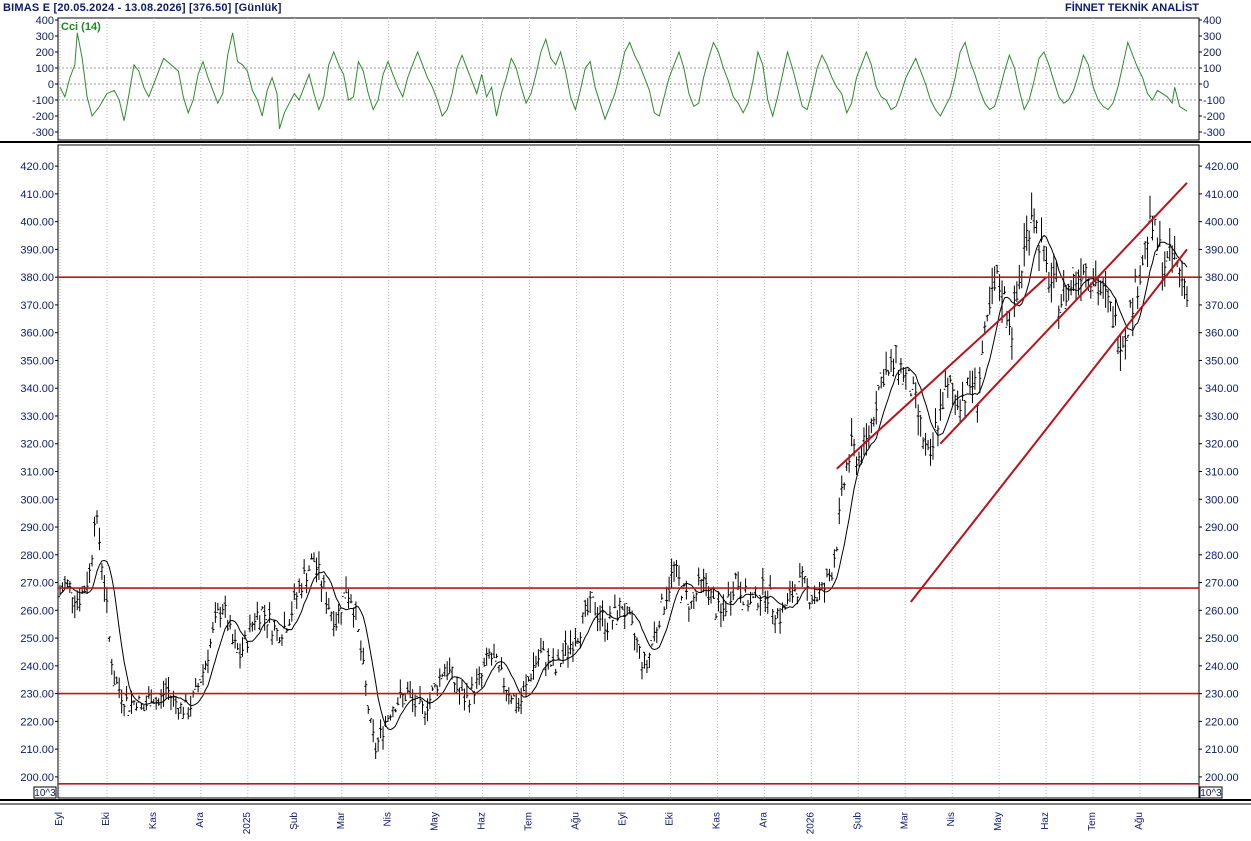 Image resolution: width=1251 pixels, height=841 pixels. Describe the element at coordinates (1222, 778) in the screenshot. I see `price-tick-right: 200.00` at that location.